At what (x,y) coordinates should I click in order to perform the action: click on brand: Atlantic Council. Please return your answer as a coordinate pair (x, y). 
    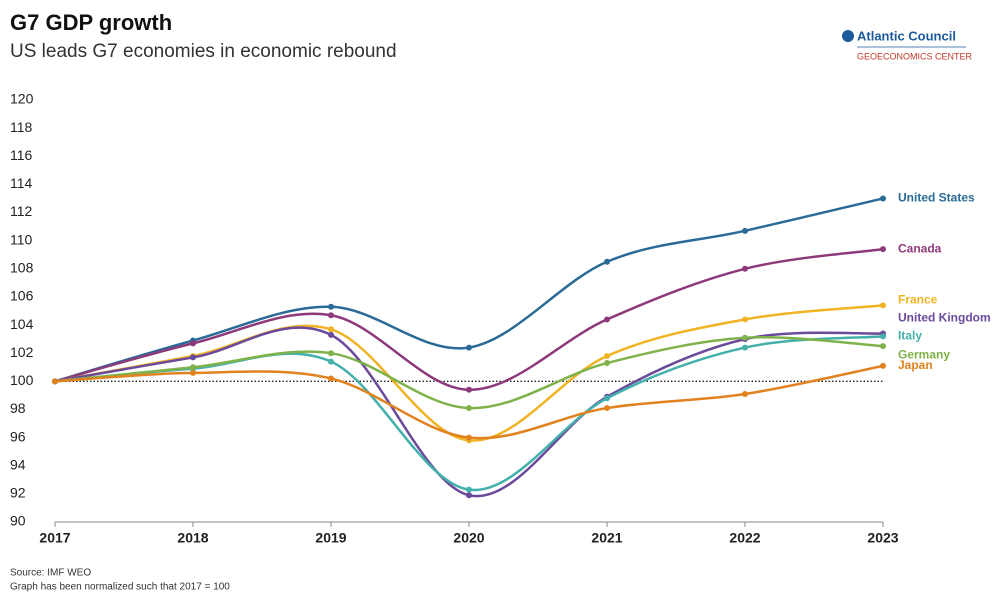
    Looking at the image, I should click on (906, 35).